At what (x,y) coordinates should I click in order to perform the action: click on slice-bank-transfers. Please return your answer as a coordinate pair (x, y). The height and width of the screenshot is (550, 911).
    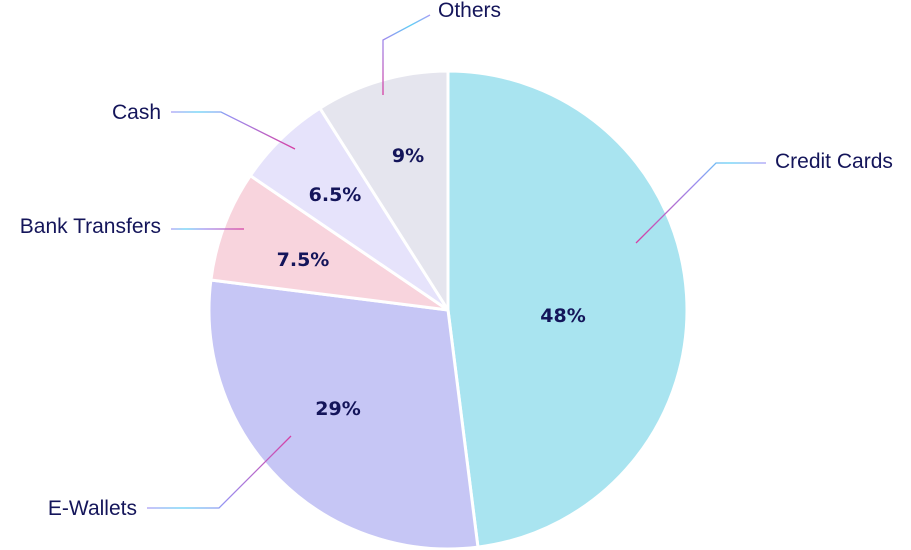
    Looking at the image, I should click on (329, 243).